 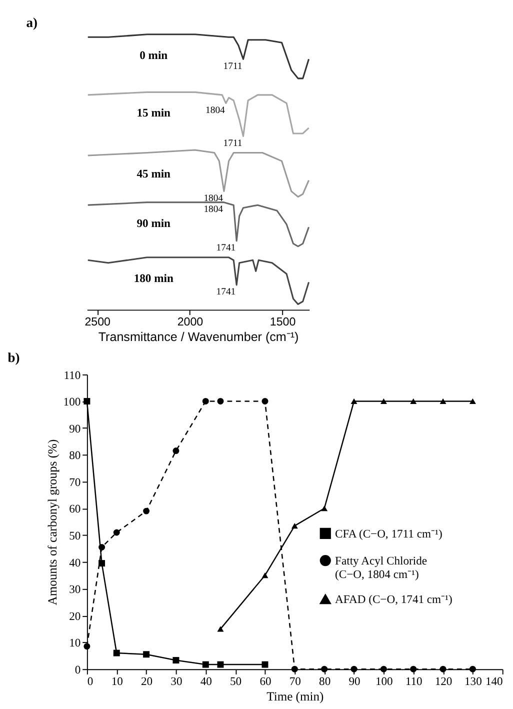 I want to click on y-tick-label: 30, so click(x=75, y=589).